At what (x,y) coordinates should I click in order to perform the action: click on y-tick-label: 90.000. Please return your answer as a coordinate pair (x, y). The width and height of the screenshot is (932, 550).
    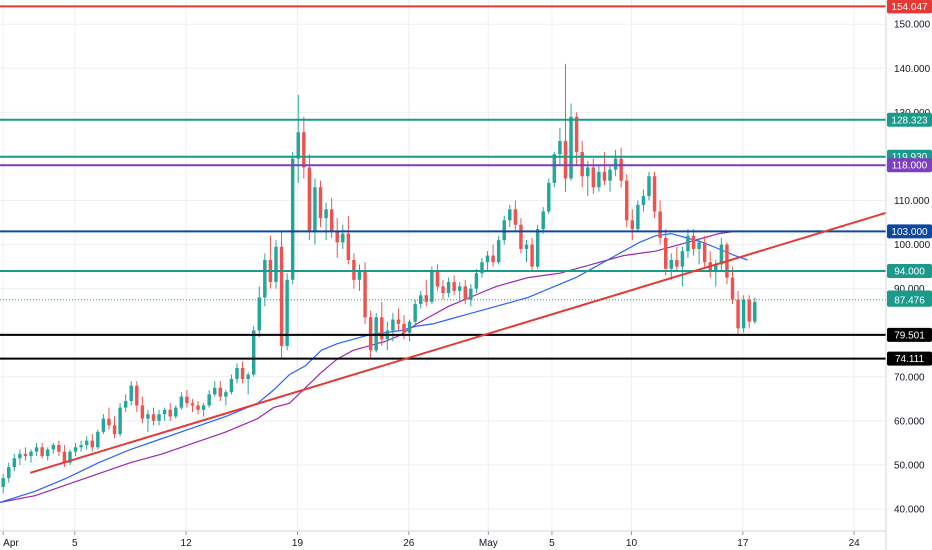
    Looking at the image, I should click on (909, 289).